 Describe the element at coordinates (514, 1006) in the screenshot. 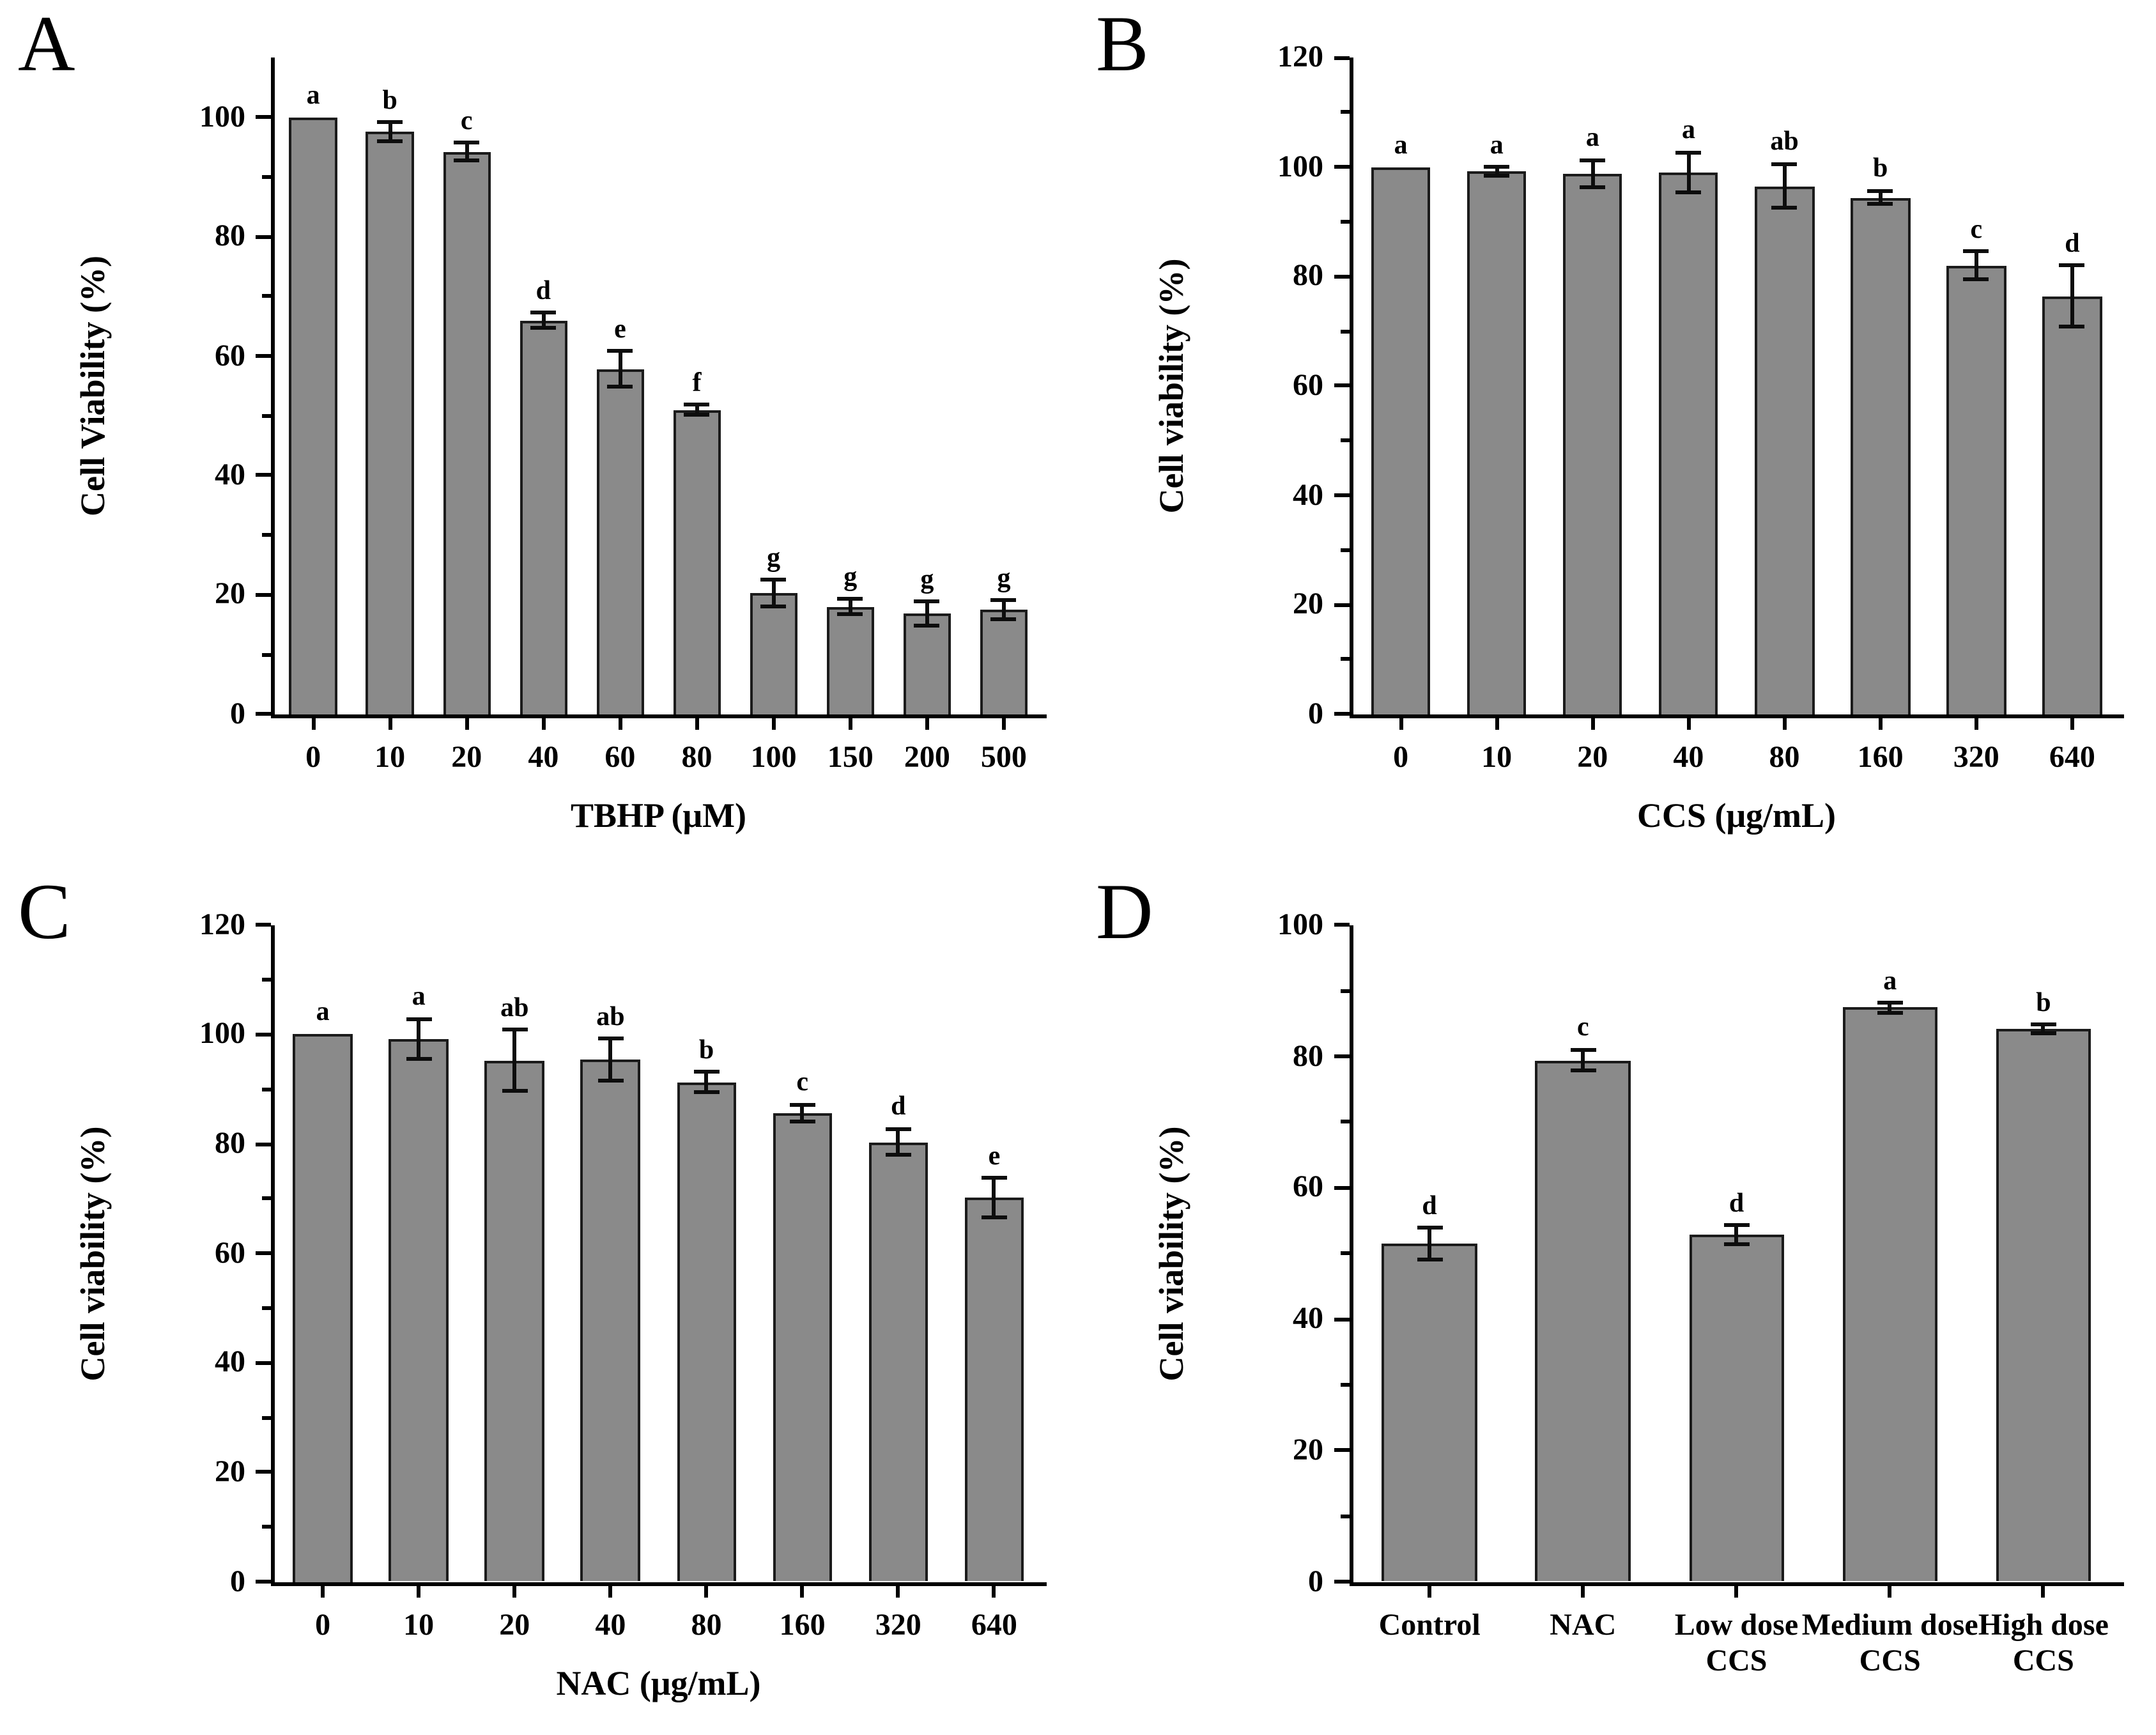

I see `significance-letter: ab` at that location.